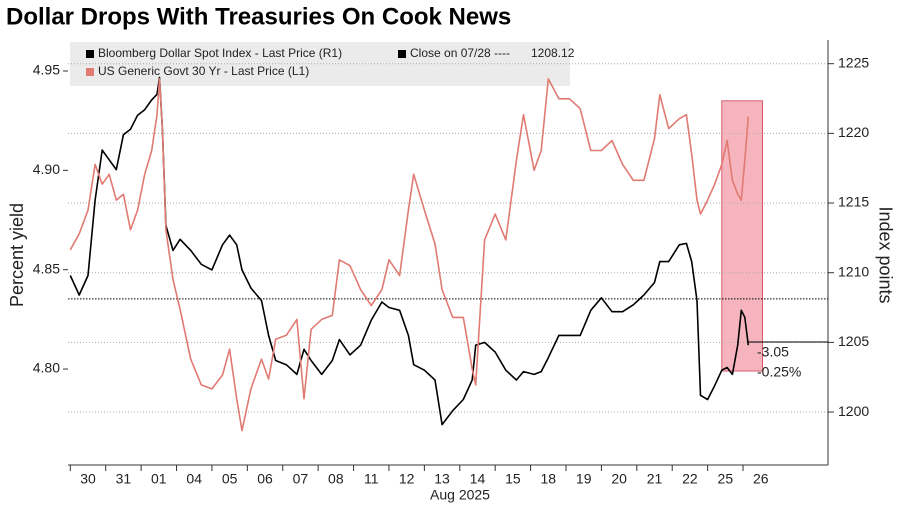  What do you see at coordinates (853, 132) in the screenshot?
I see `y2-tick-label: 1220` at bounding box center [853, 132].